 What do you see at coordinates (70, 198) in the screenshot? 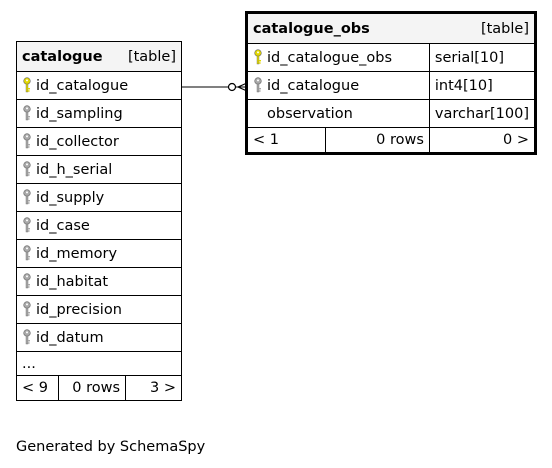
I see `column-name: id_supply` at bounding box center [70, 198].